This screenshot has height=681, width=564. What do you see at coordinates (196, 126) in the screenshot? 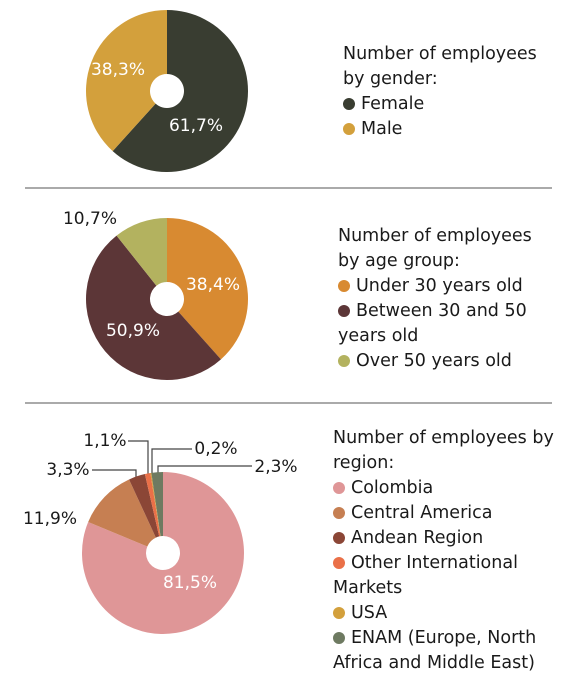
I see `value-label: 61,7%` at bounding box center [196, 126].